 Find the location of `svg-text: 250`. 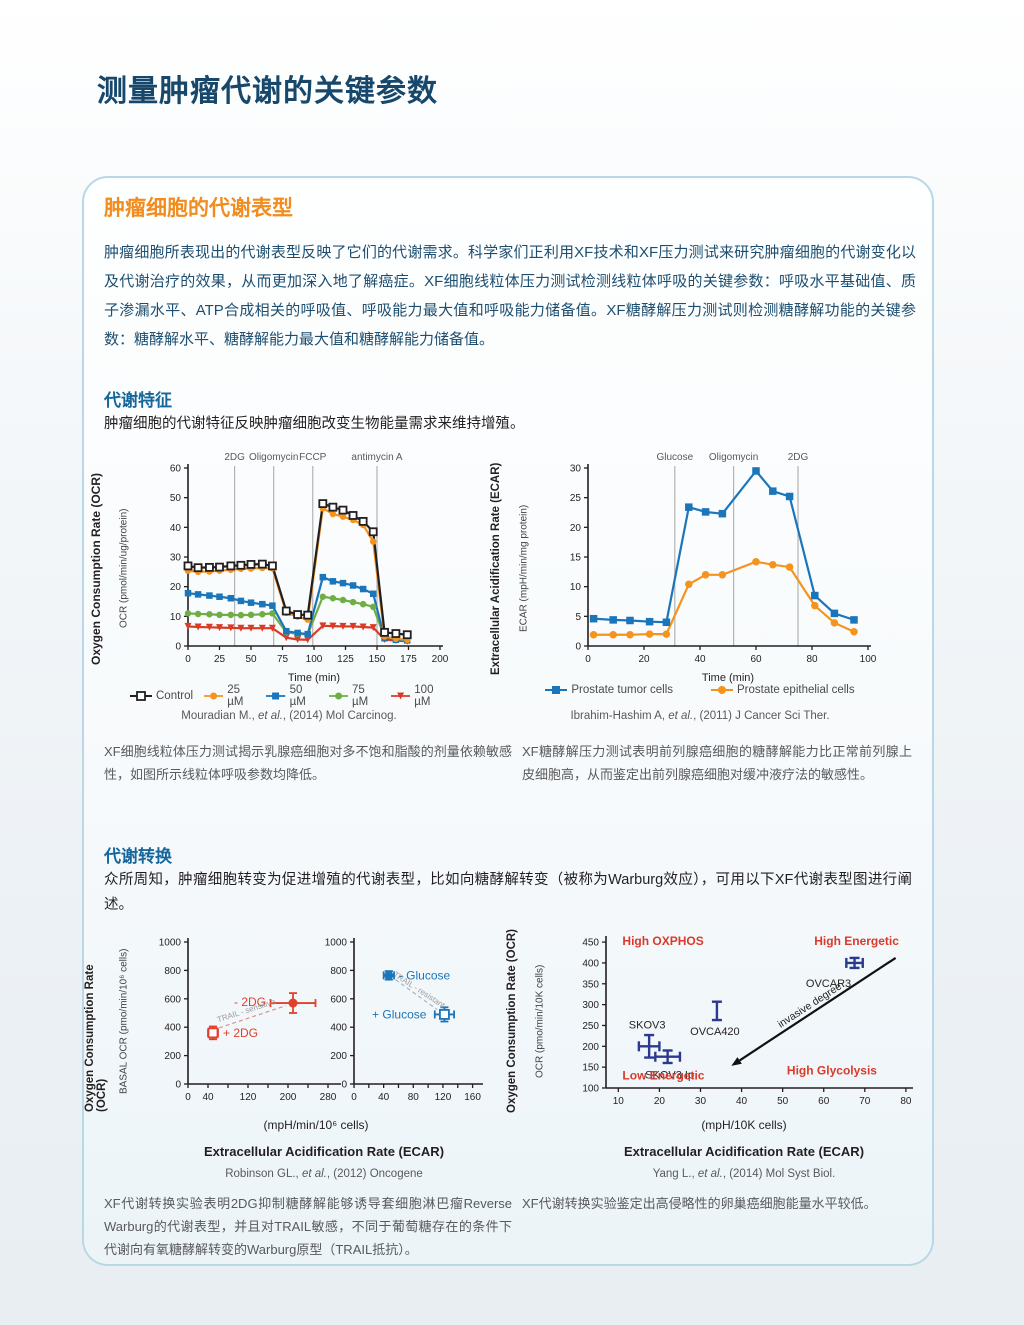

svg-text: 250 is located at coordinates (590, 1026).